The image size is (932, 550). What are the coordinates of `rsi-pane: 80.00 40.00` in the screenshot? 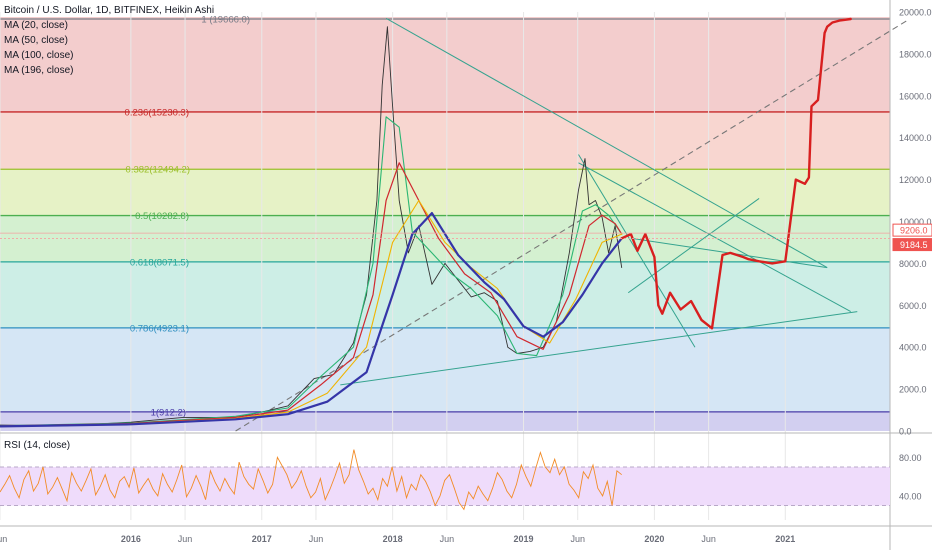 It's located at (461, 480).